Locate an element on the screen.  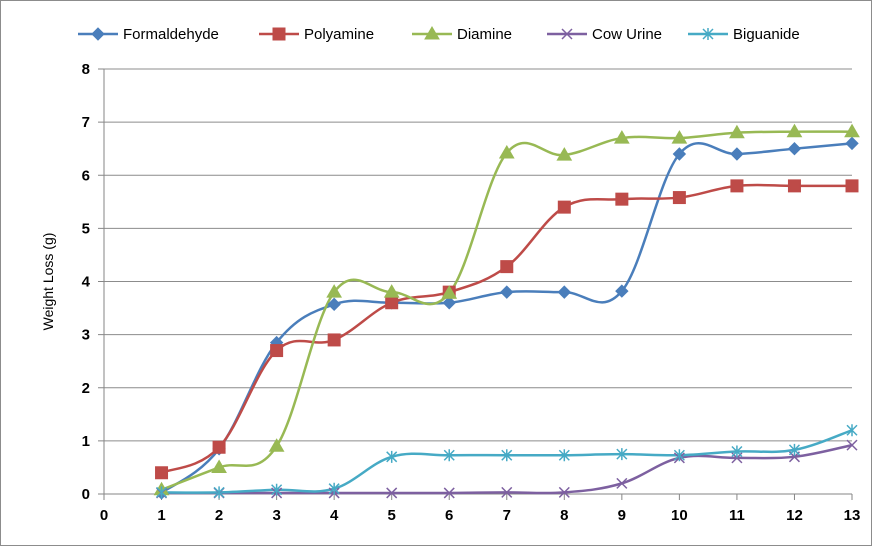
legend-item-biguanide: Biguanide is located at coordinates (744, 34).